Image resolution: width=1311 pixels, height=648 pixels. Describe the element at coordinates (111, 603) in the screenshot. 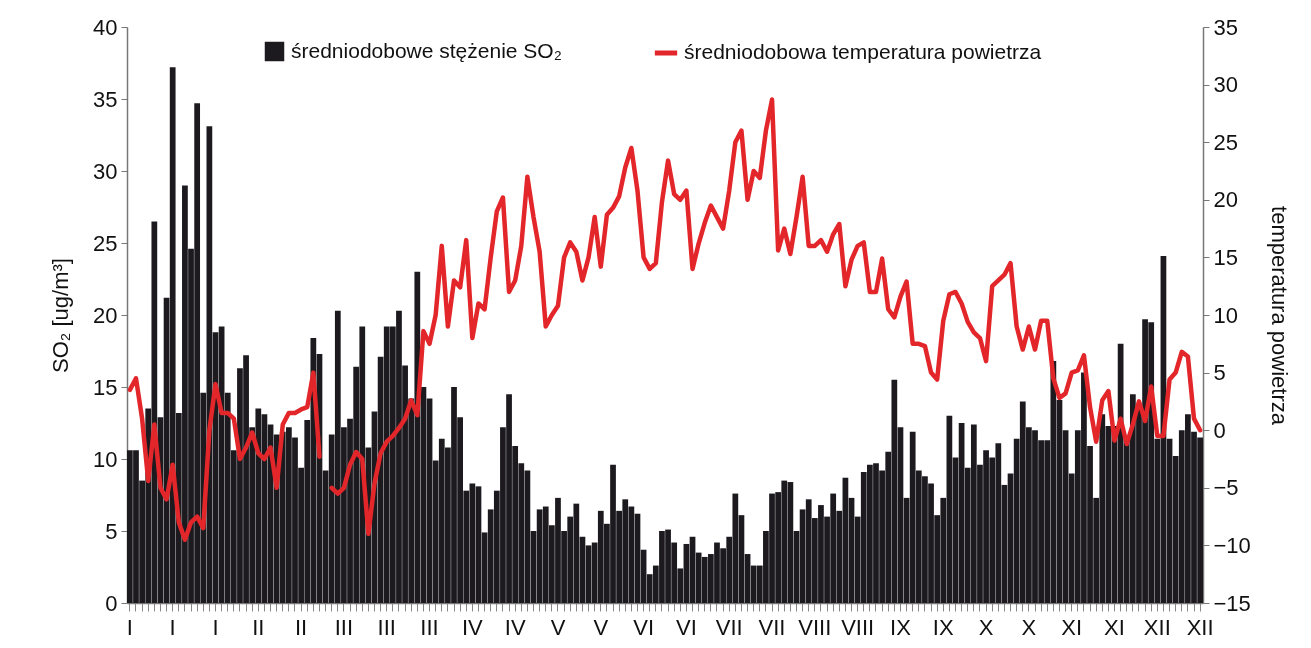

I see `y-tick-label: 0` at that location.